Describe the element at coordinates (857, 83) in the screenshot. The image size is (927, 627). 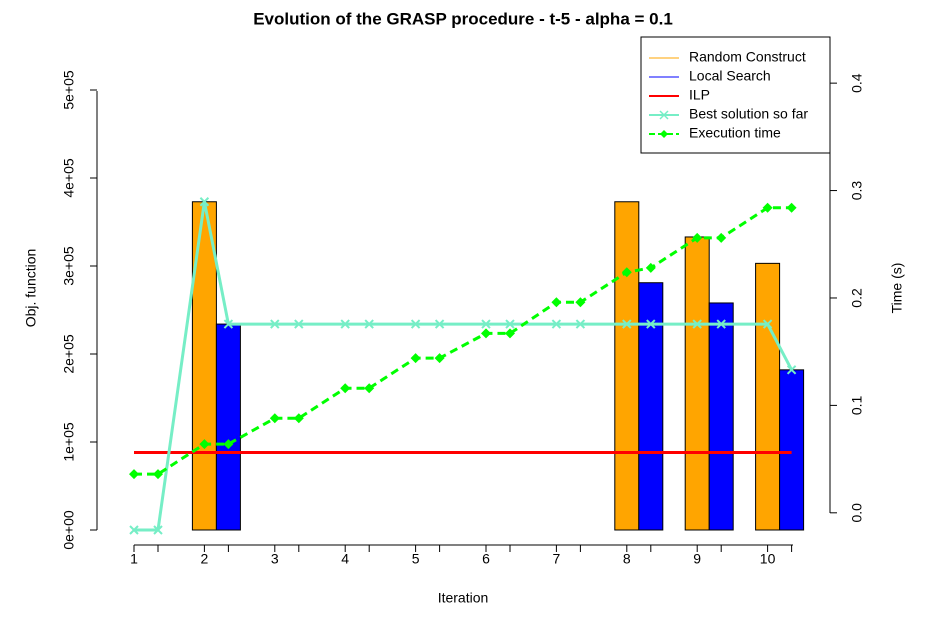
I see `y2-tick-label: 0.4` at that location.